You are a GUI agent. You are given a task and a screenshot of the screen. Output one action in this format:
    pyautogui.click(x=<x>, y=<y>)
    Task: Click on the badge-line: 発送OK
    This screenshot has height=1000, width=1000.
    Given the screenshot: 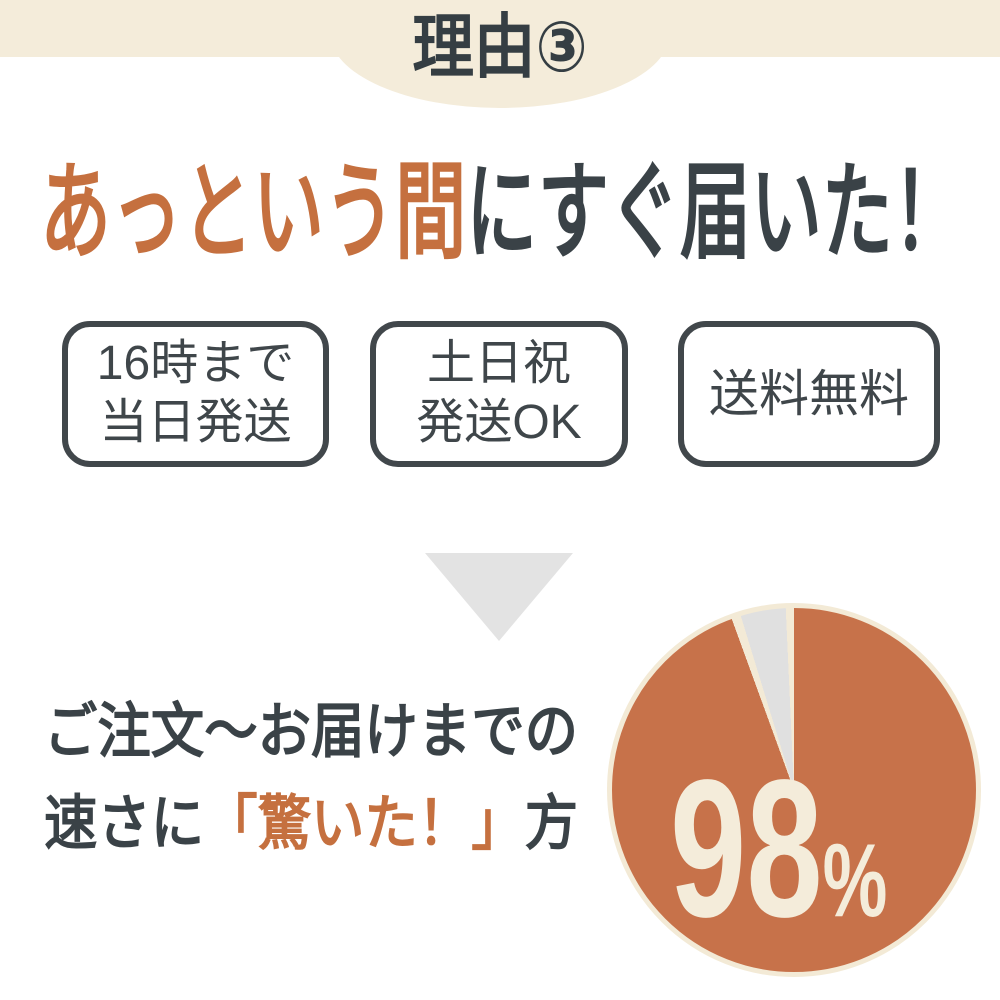 What is the action you would take?
    pyautogui.click(x=499, y=422)
    